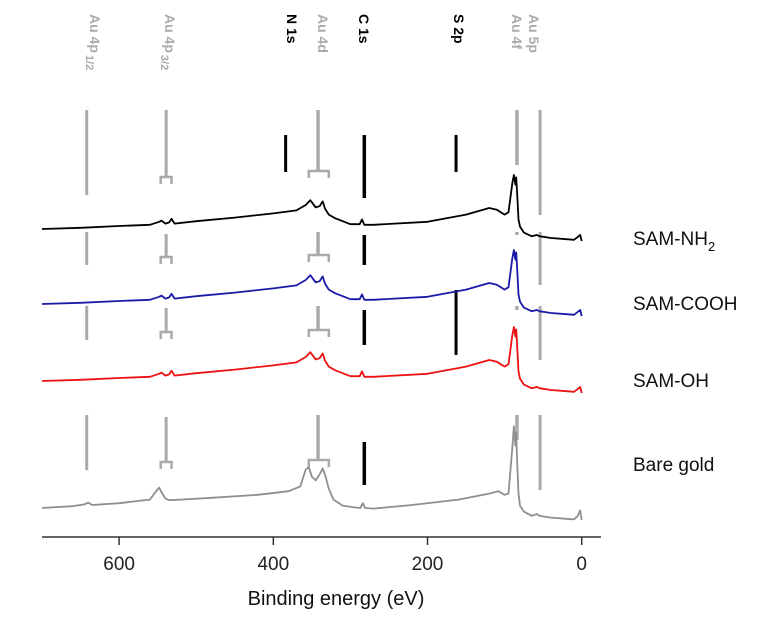 This screenshot has height=617, width=767. What do you see at coordinates (292, 29) in the screenshot?
I see `peak-label-n-1s: N 1s` at bounding box center [292, 29].